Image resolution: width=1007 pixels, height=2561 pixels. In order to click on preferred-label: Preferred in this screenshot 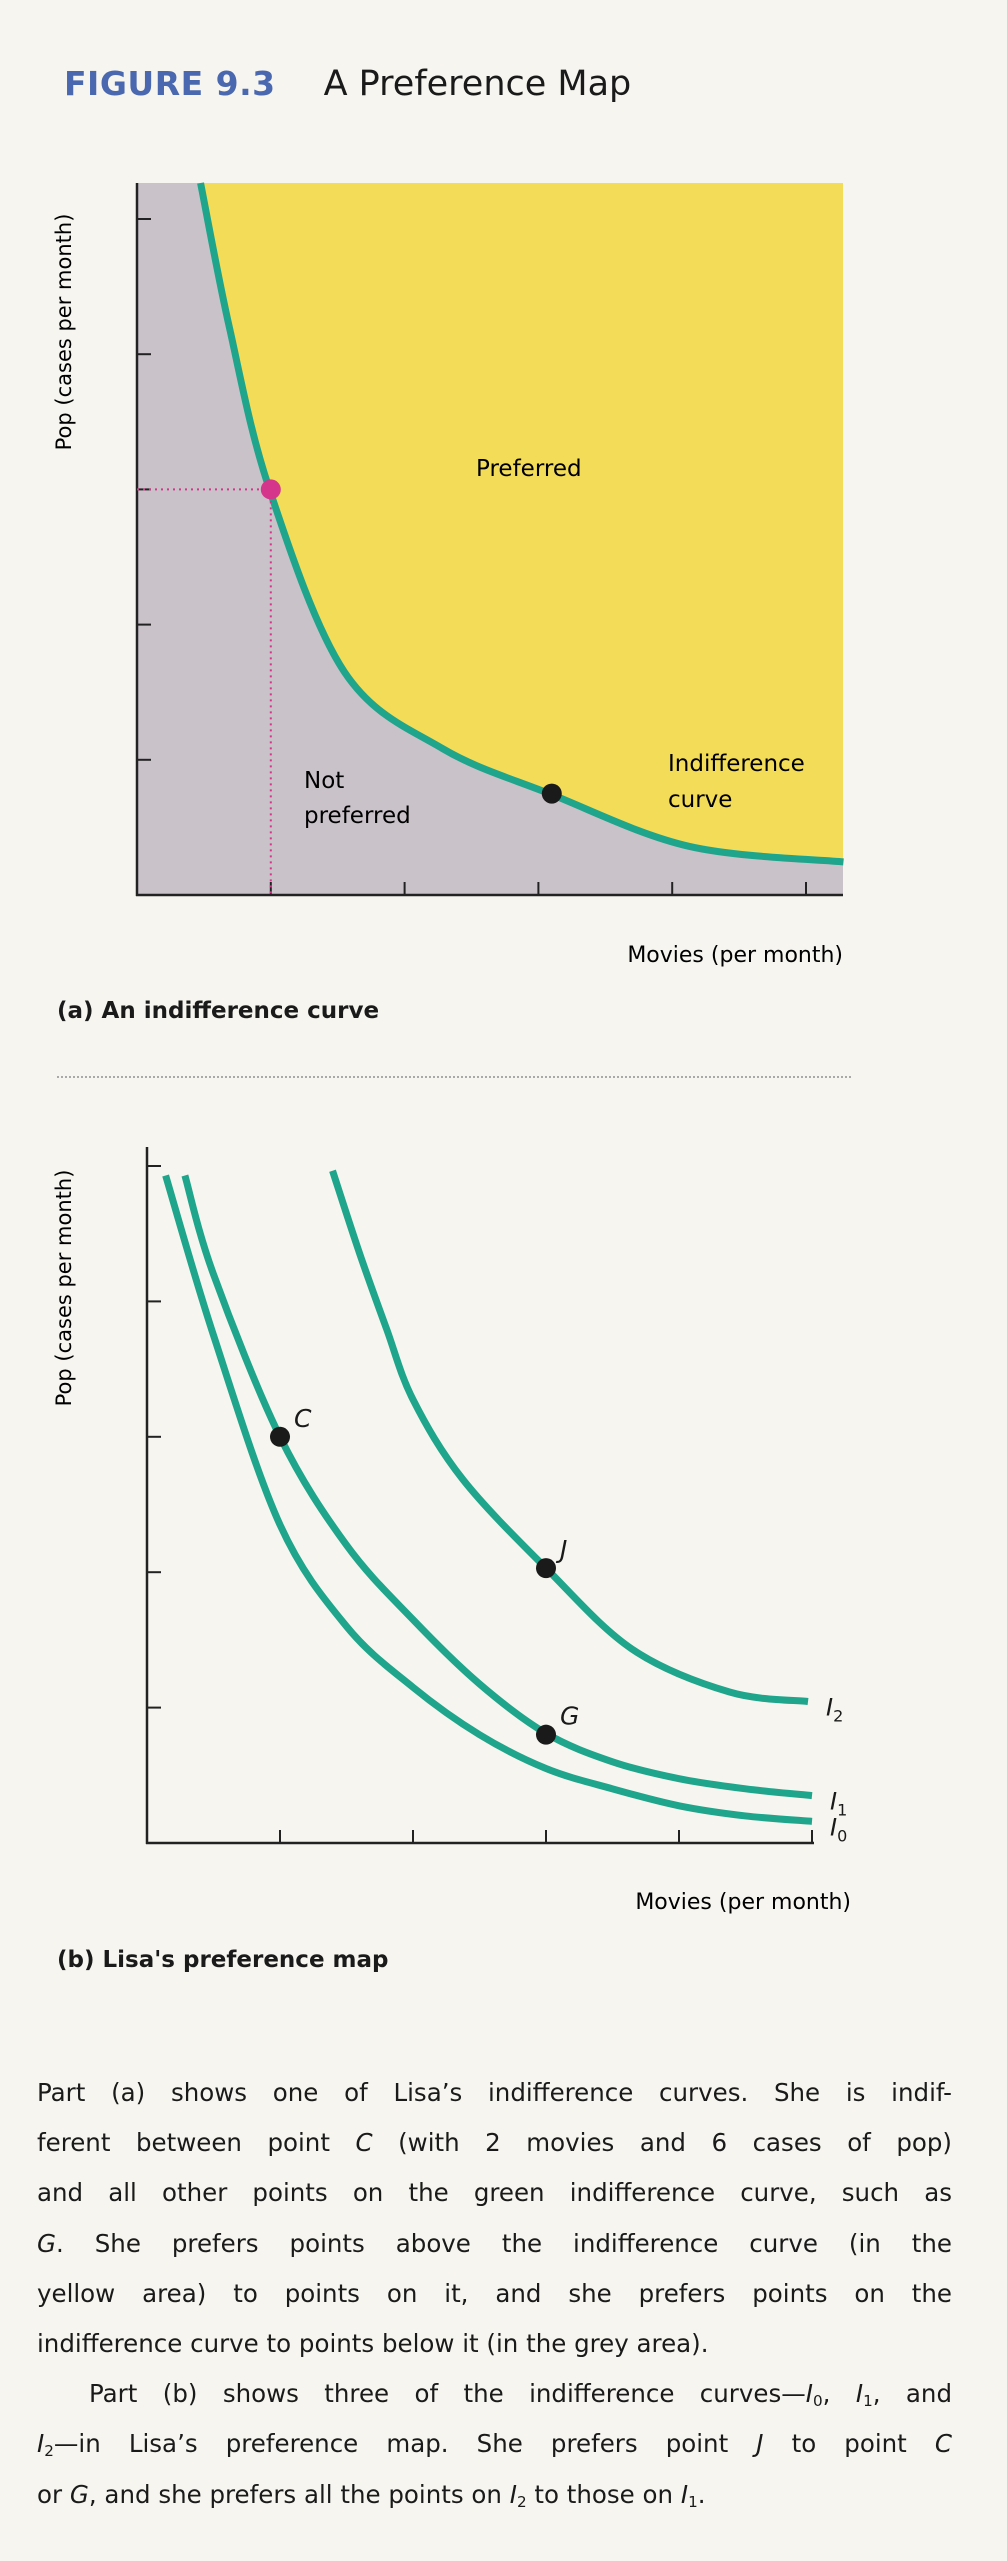, I will do `click(529, 469)`.